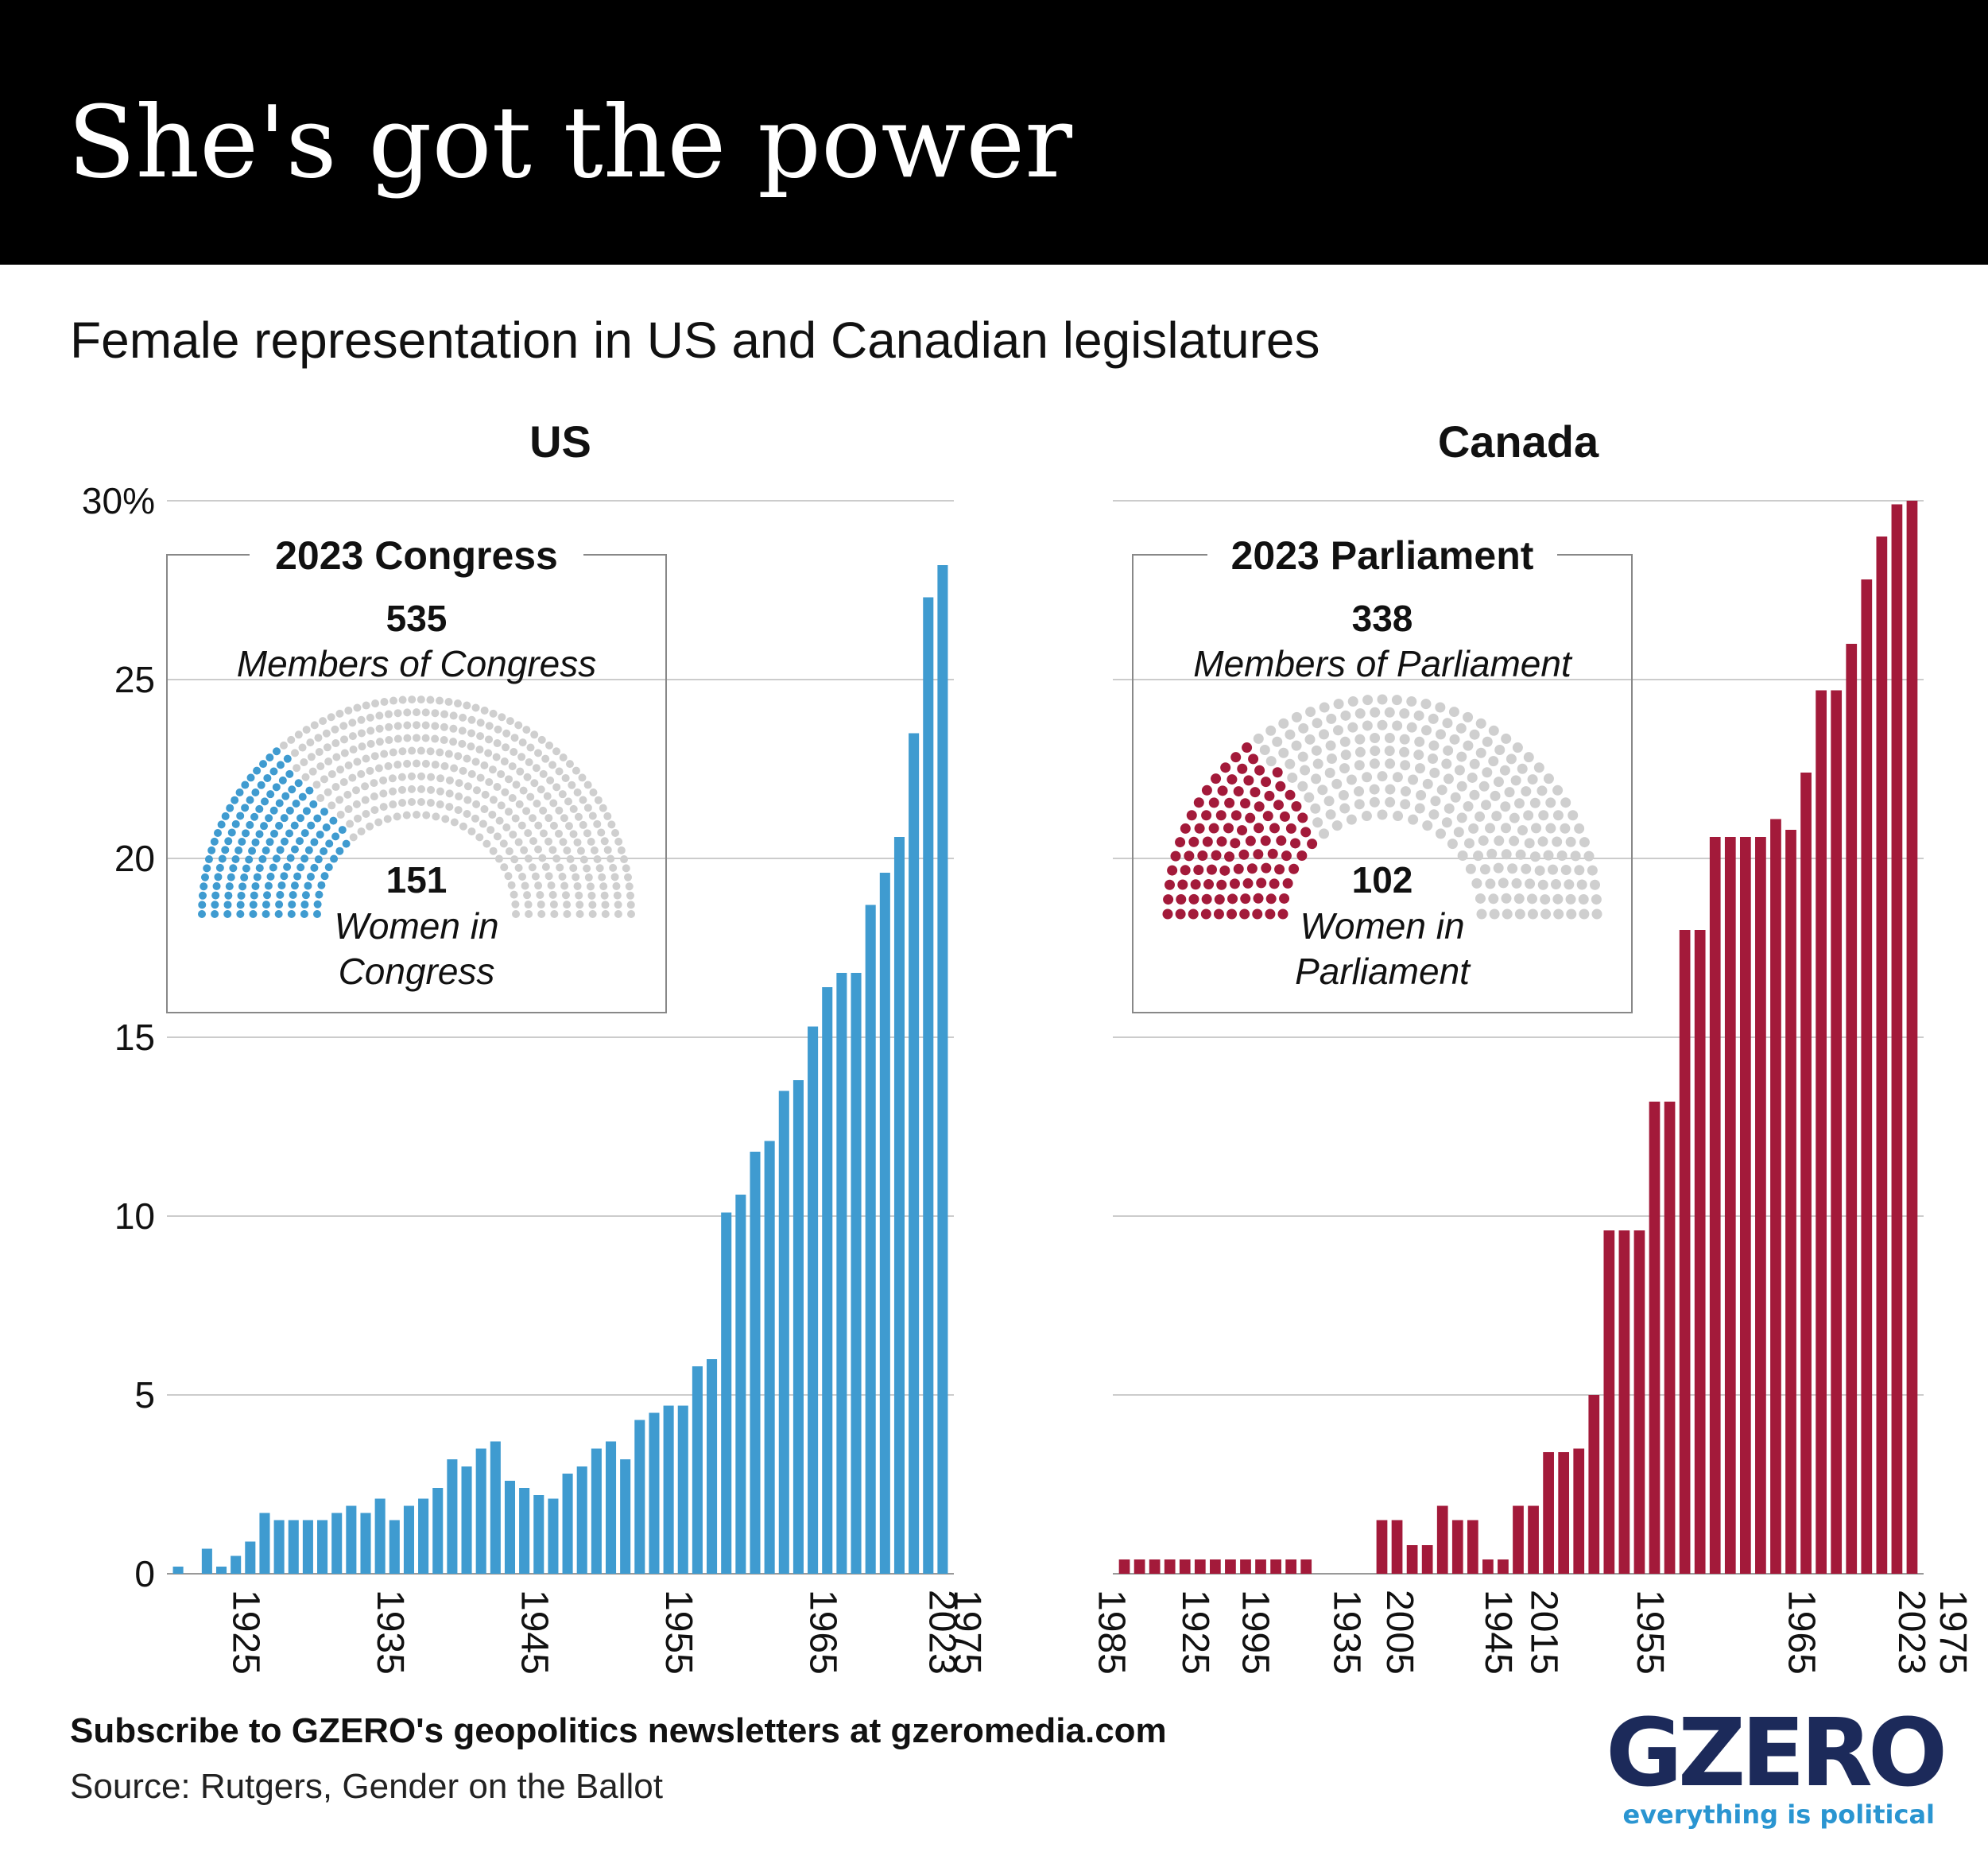 The width and height of the screenshot is (1988, 1875). Describe the element at coordinates (134, 1216) in the screenshot. I see `y-tick-label: 10` at that location.